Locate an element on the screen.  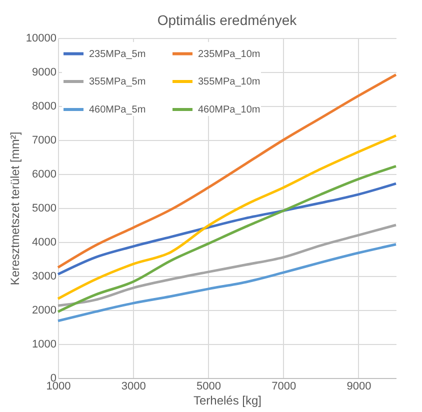
y-tick-label: 6000 is located at coordinates (44, 174).